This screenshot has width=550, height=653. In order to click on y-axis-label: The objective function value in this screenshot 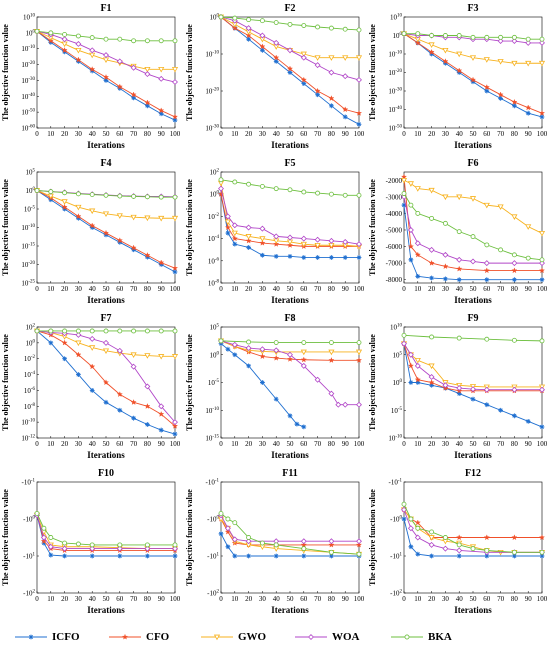, I will do `click(189, 537)`.